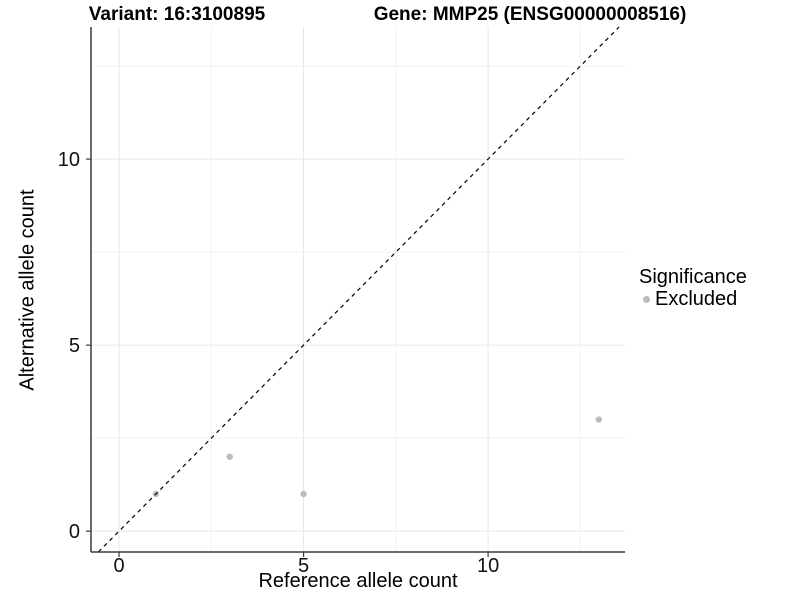  I want to click on y-tick-label: 10, so click(69, 160).